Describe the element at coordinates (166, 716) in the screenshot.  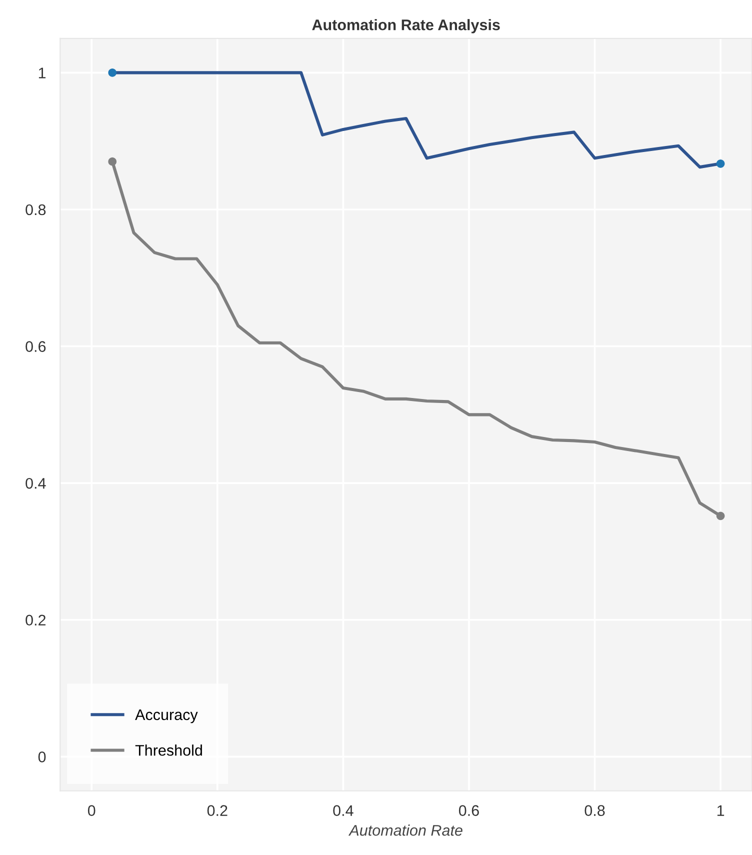
I see `legend-label: Accuracy` at that location.